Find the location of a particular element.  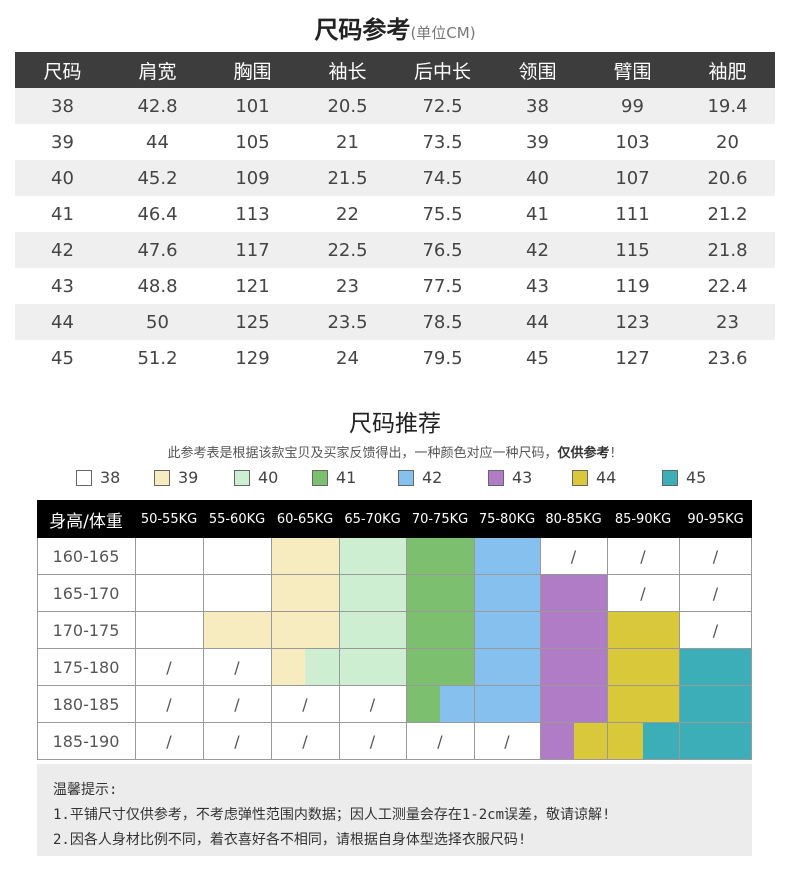

size-chart-col-header: 领围 is located at coordinates (537, 70).